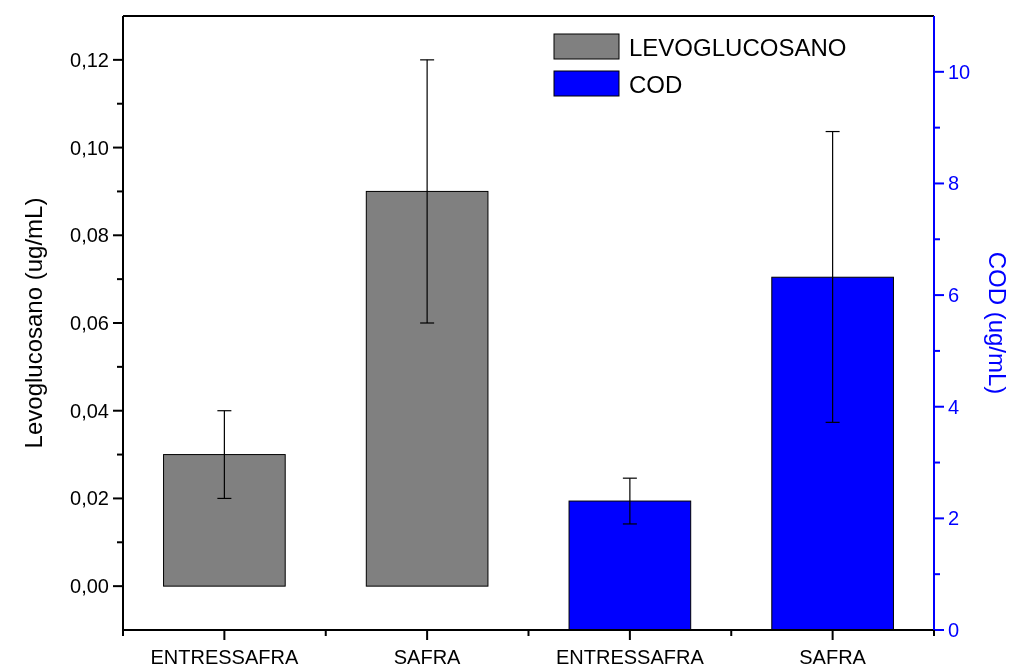 This screenshot has width=1019, height=671. I want to click on y2-axis-title: COD (ug/mL), so click(997, 323).